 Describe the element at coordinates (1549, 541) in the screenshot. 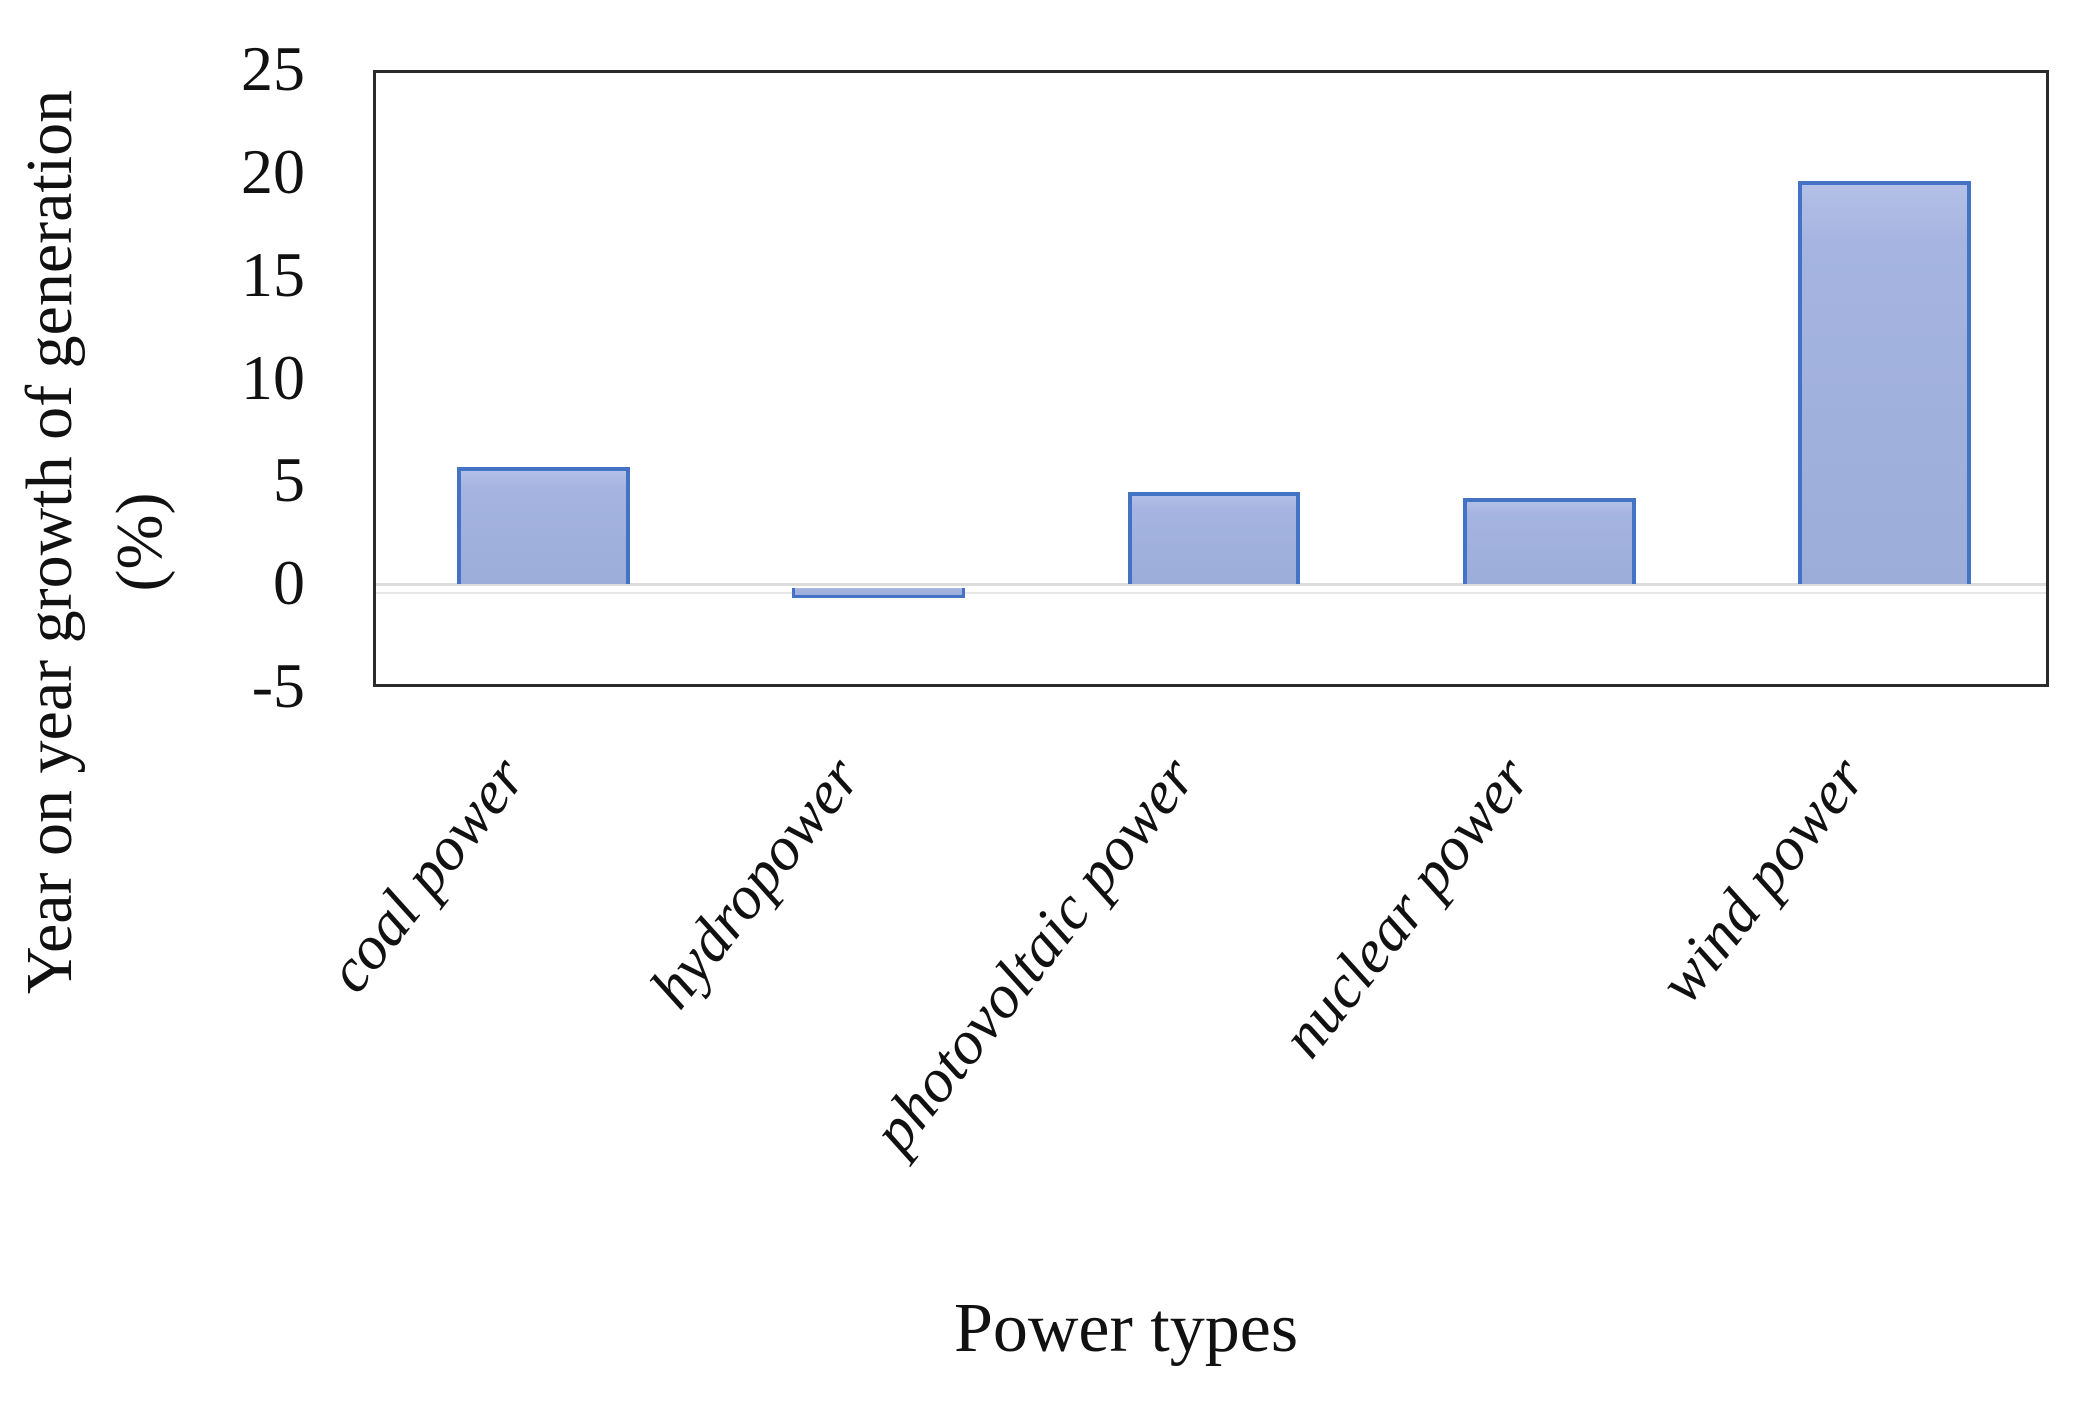

I see `bar-nuclear-power` at that location.